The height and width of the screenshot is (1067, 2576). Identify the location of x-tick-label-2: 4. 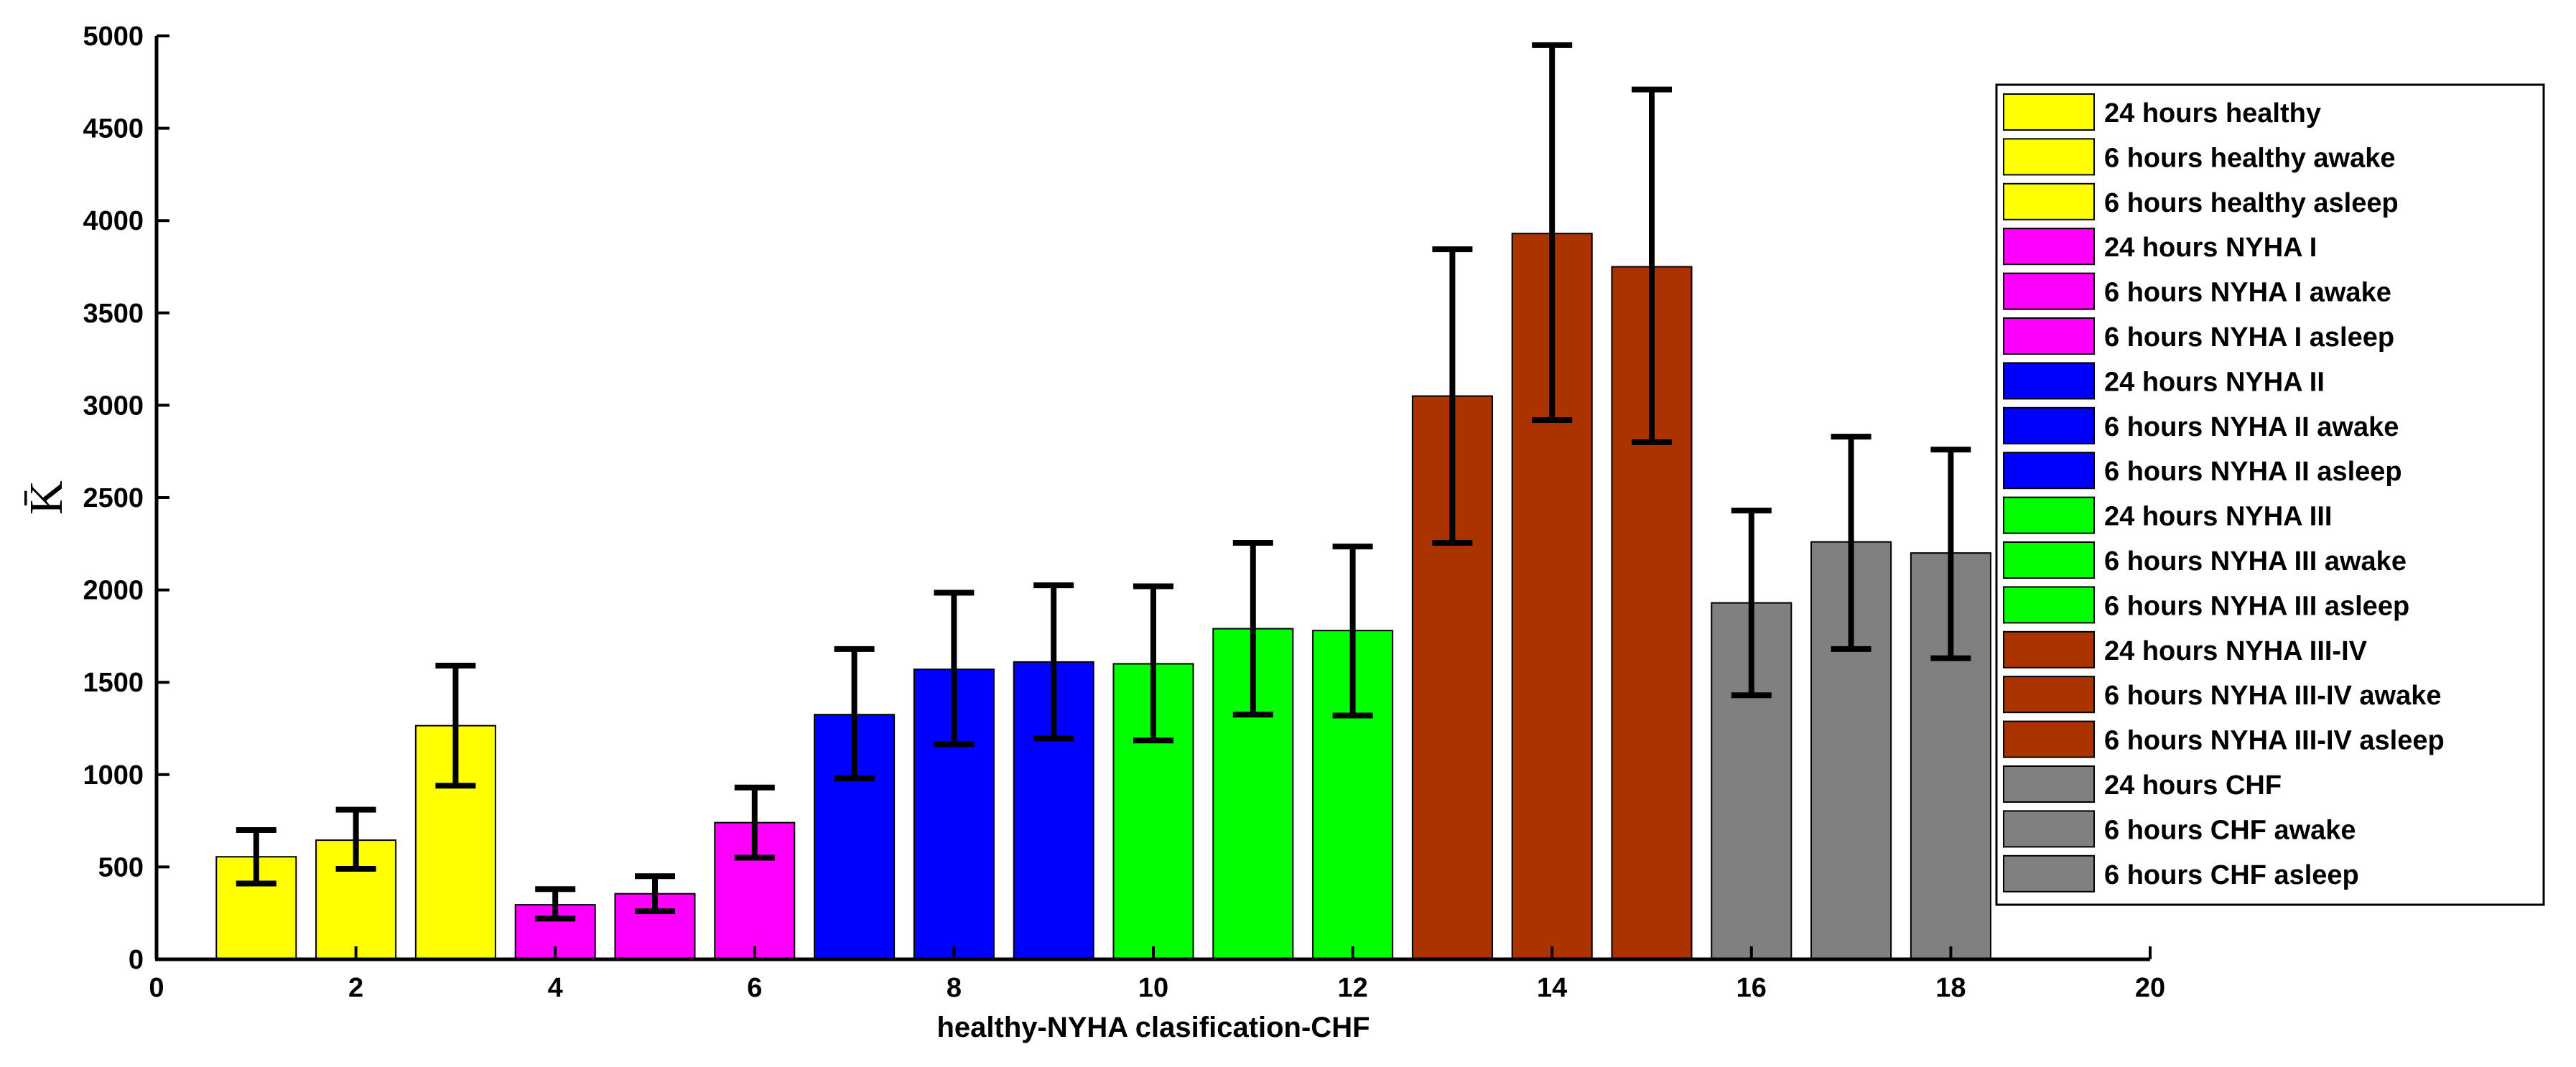
(555, 988).